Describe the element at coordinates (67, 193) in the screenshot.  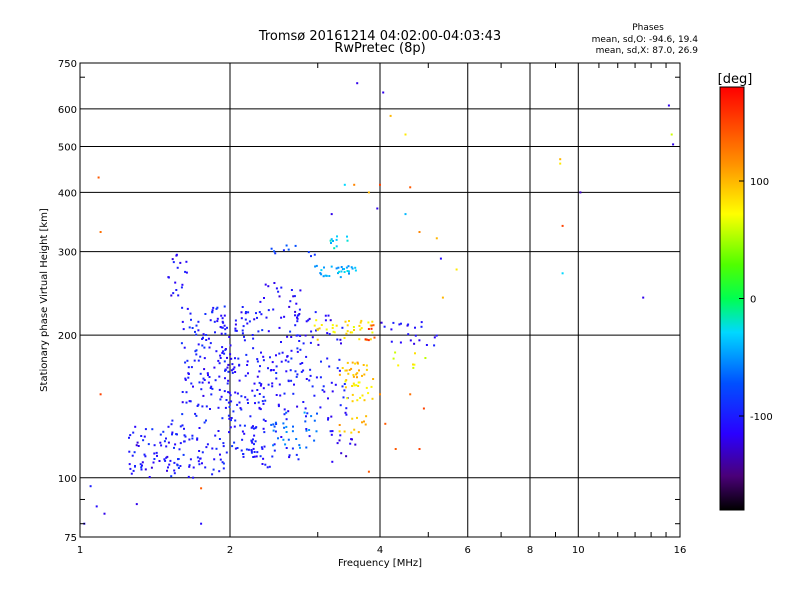
I see `y-tick-label: 400` at that location.